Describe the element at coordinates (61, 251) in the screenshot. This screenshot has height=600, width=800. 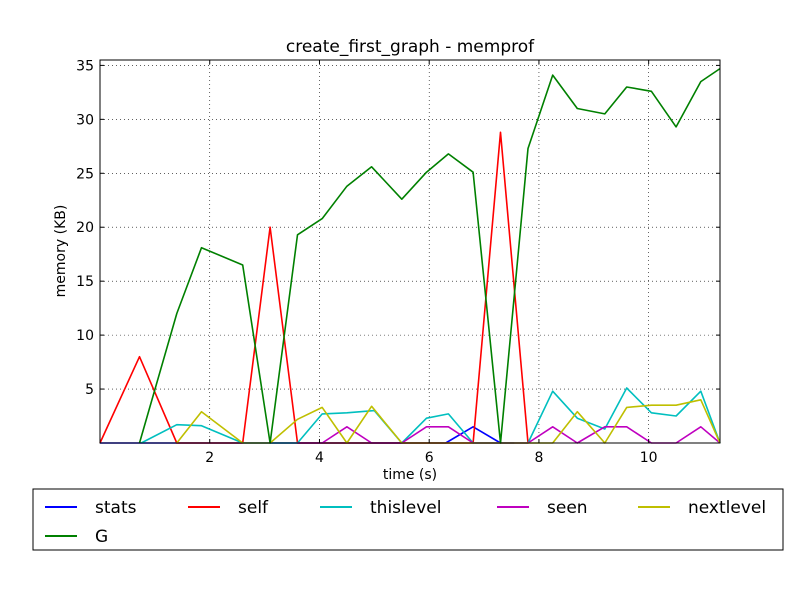
I see `y-axis-label: memory (KB)` at that location.